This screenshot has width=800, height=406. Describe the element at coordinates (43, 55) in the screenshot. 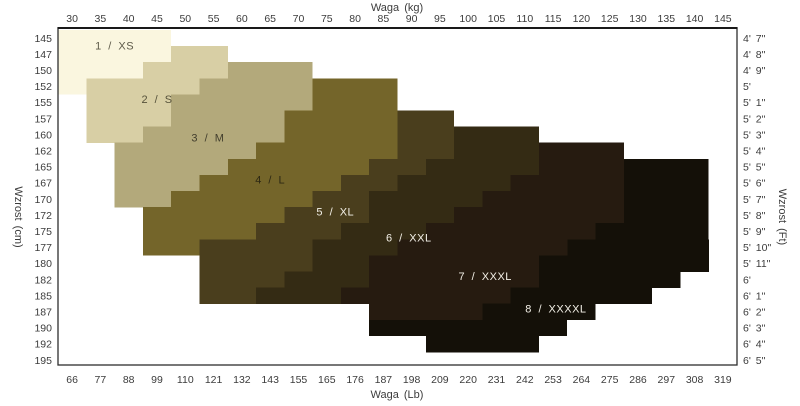

I see `cm-tick: 147` at that location.